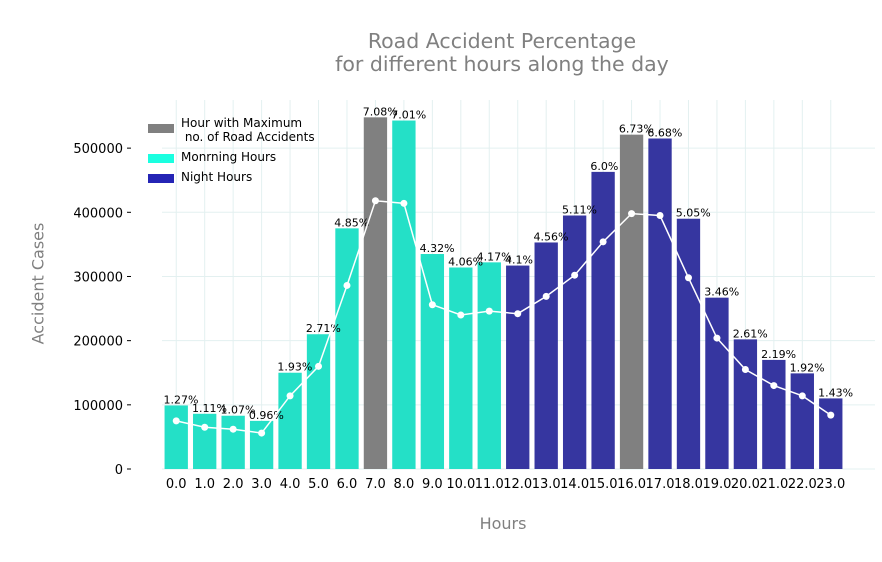 This screenshot has width=882, height=562. What do you see at coordinates (502, 41) in the screenshot?
I see `chart-title-line1: Road Accident Percentage` at bounding box center [502, 41].